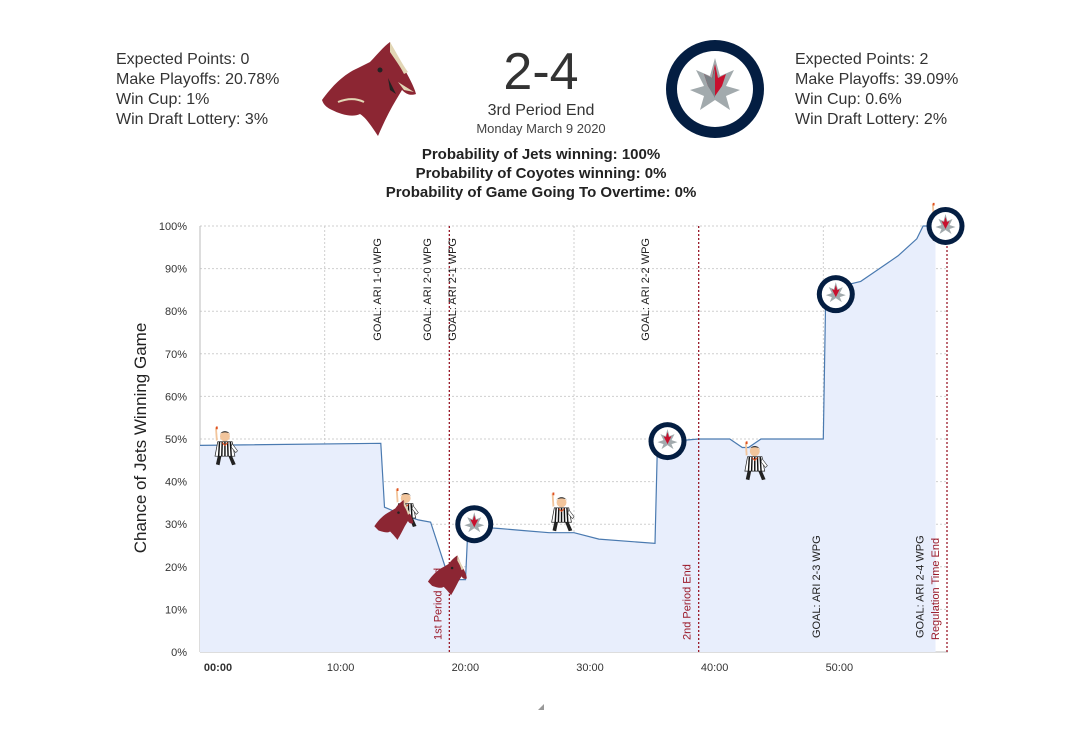 Image resolution: width=1080 pixels, height=735 pixels. I want to click on game-score: 2-4, so click(541, 72).